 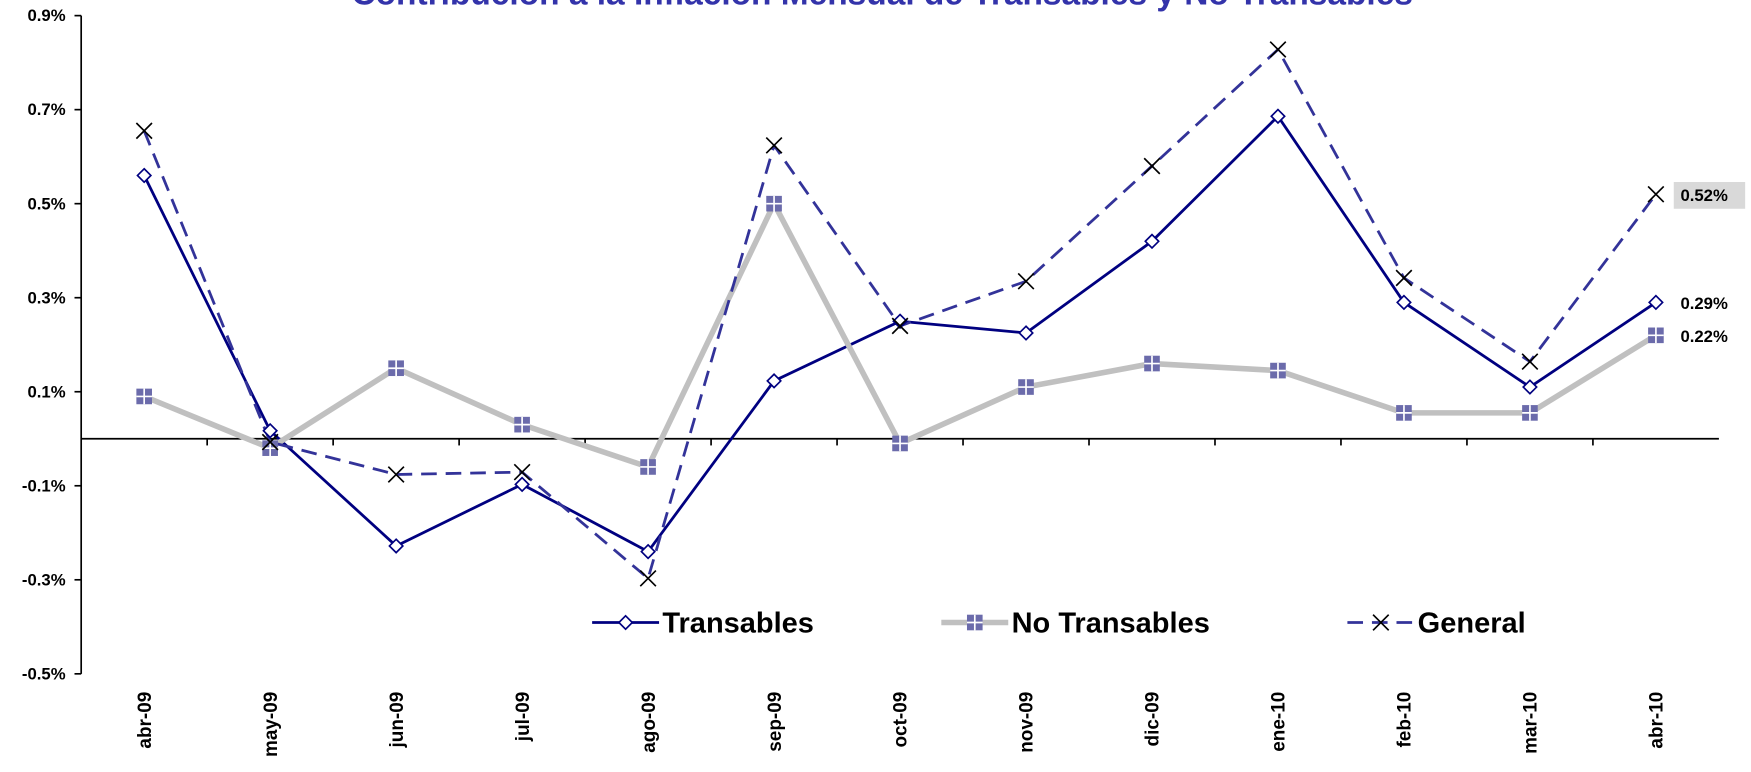 I want to click on x-tick-label: ene-10, so click(x=1279, y=722).